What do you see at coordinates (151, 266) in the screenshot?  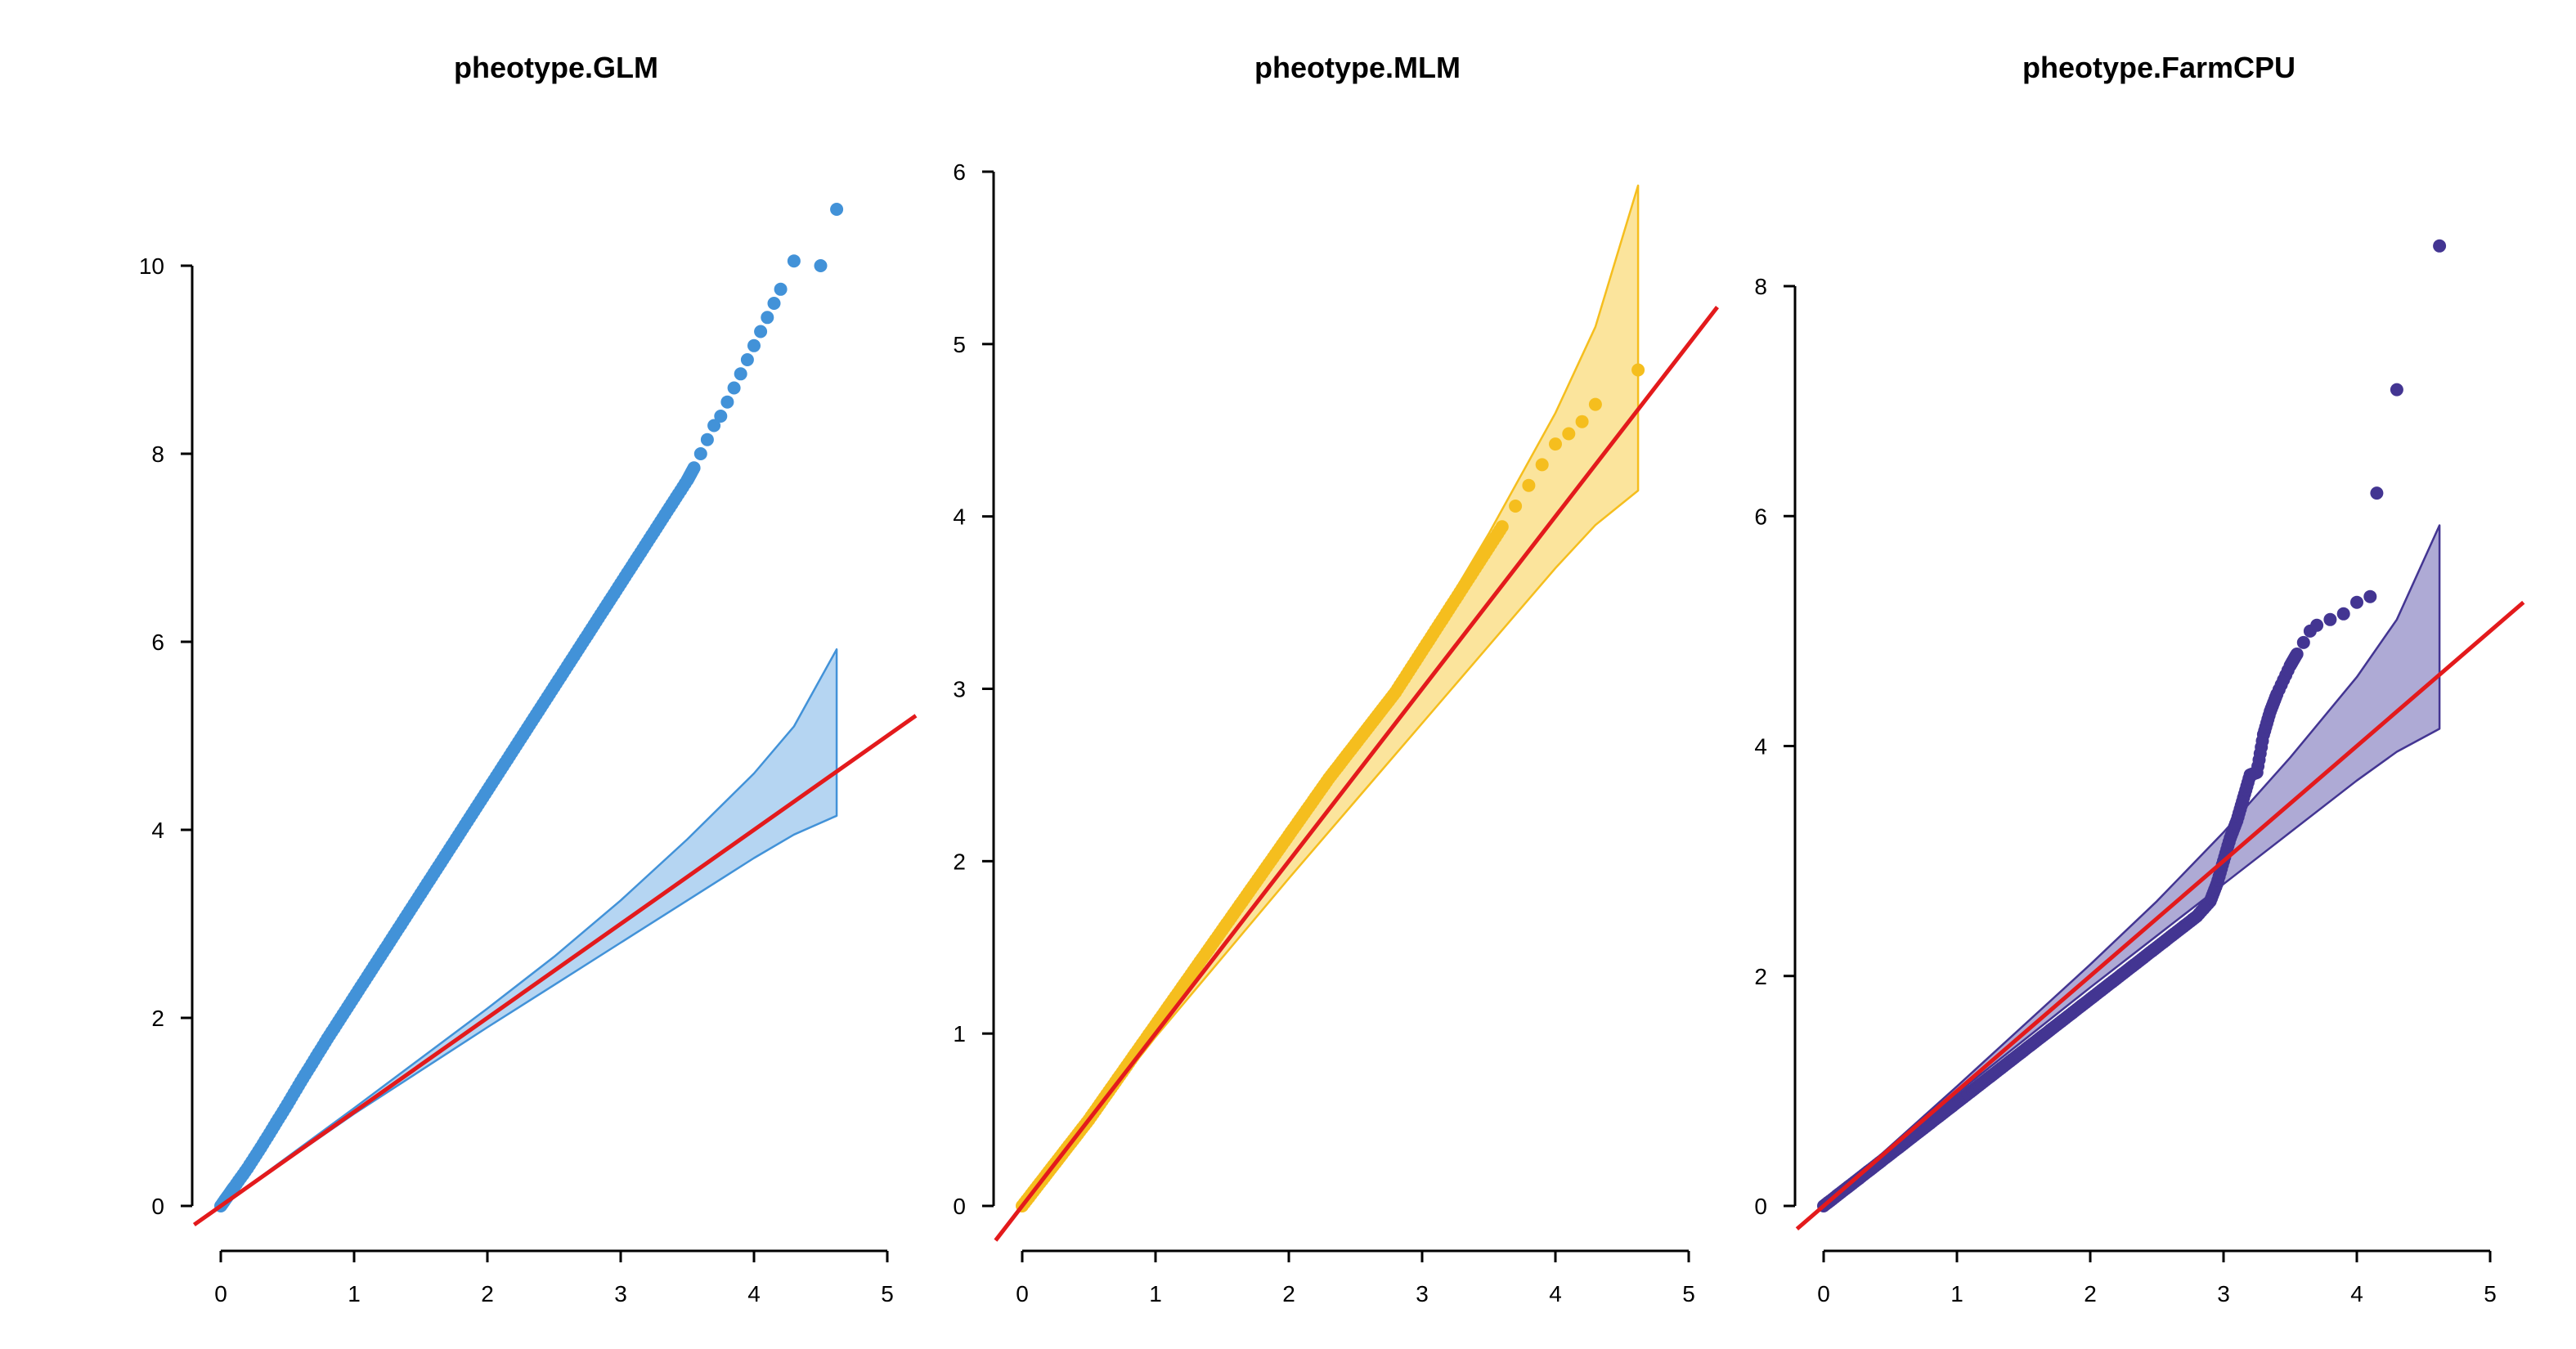 I see `y-tick-label: 10` at bounding box center [151, 266].